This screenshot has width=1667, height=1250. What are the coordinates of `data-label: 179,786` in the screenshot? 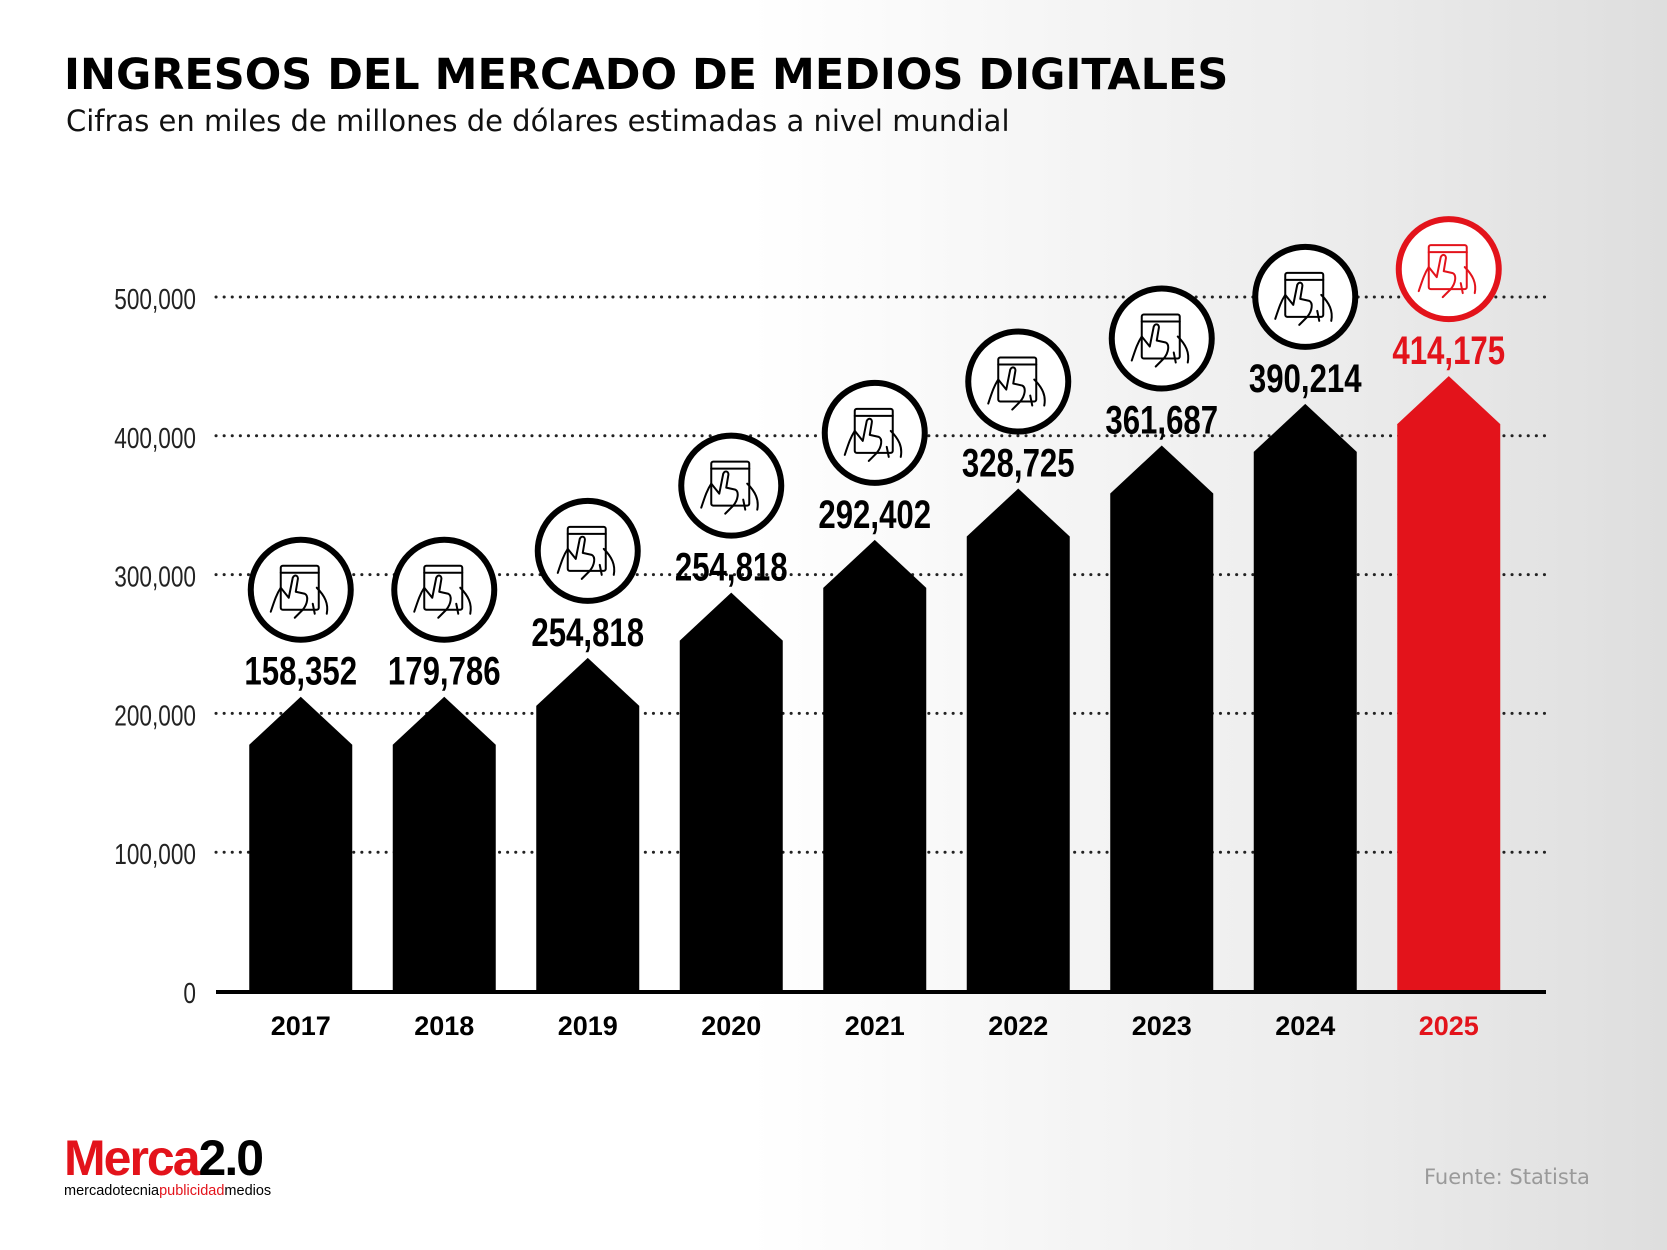 It's located at (444, 671).